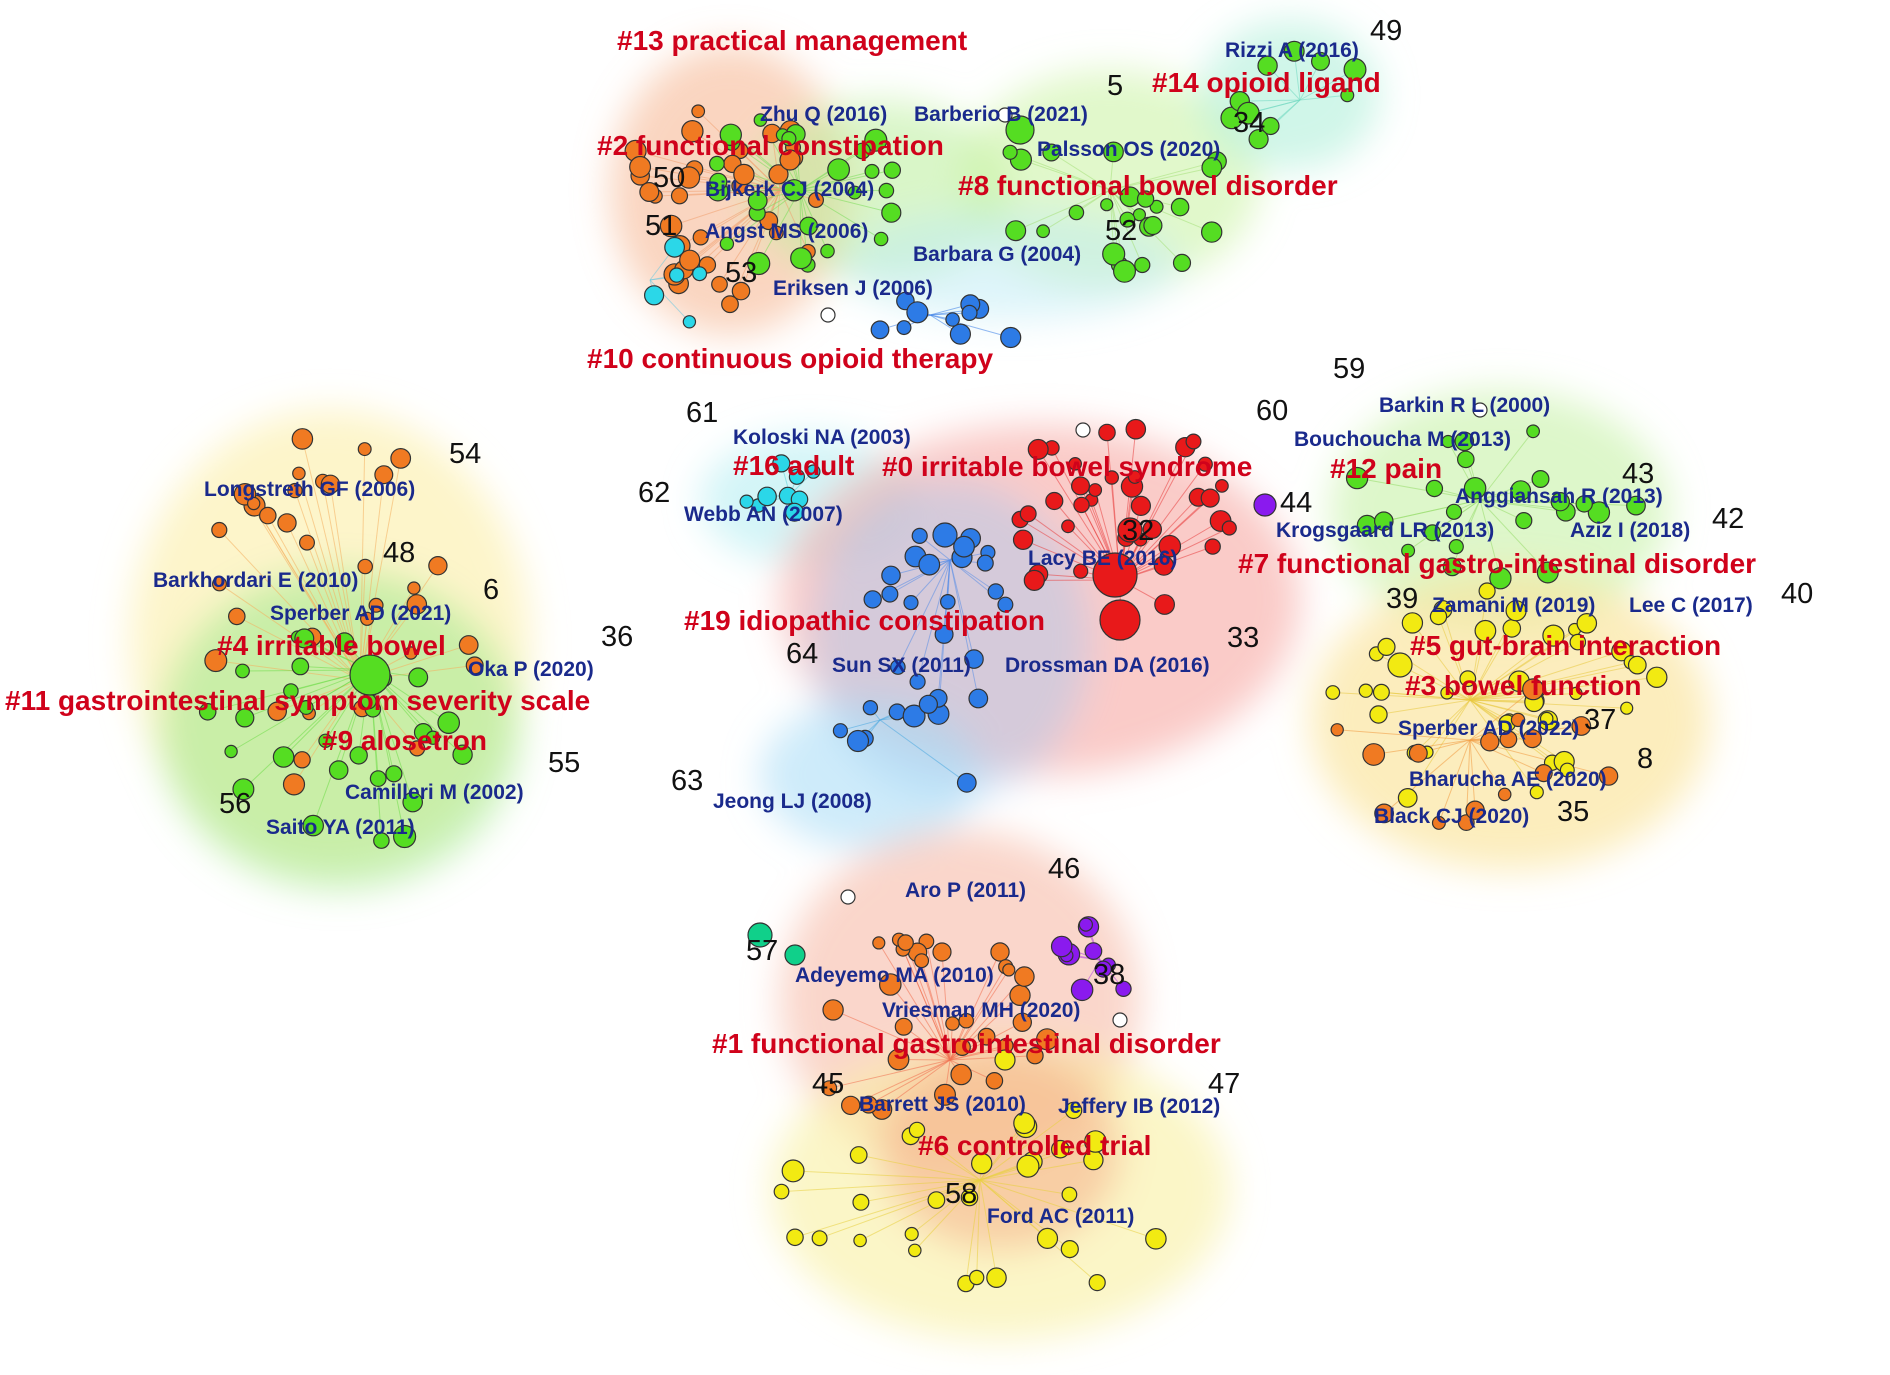  I want to click on num-label: 5, so click(1115, 86).